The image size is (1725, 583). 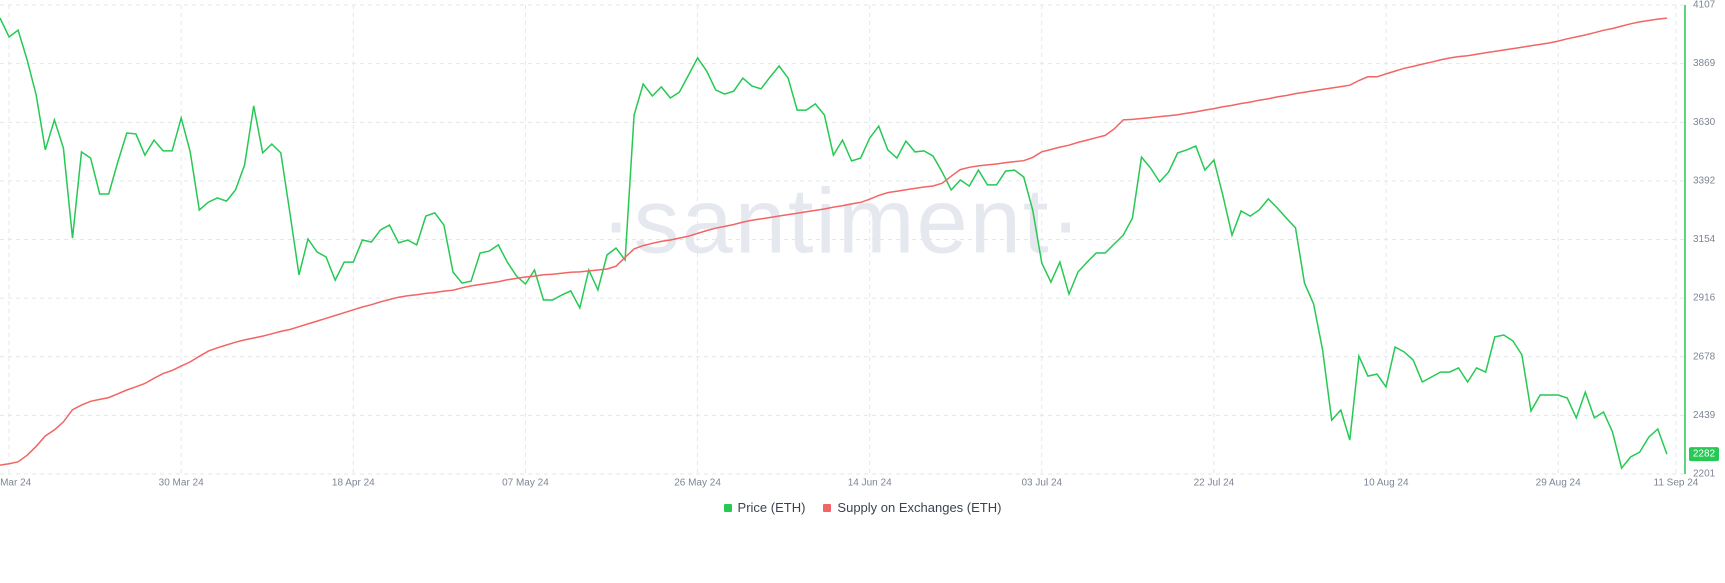 I want to click on legend-label: Price (ETH), so click(x=771, y=507).